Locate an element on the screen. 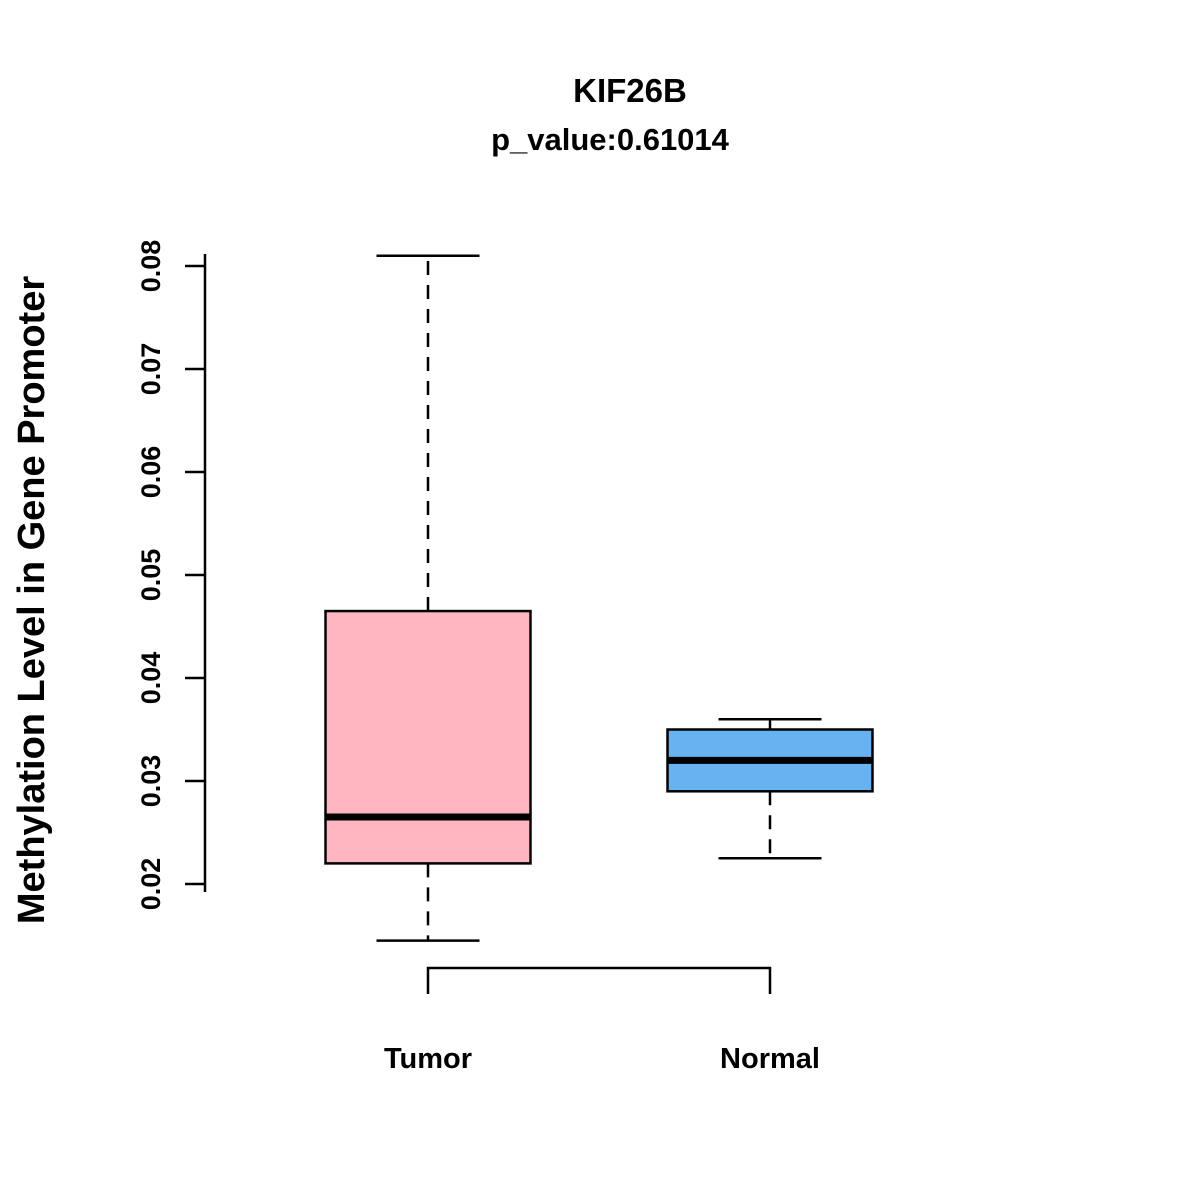  chart-subtitle: p_value:0.61014 is located at coordinates (610, 139).